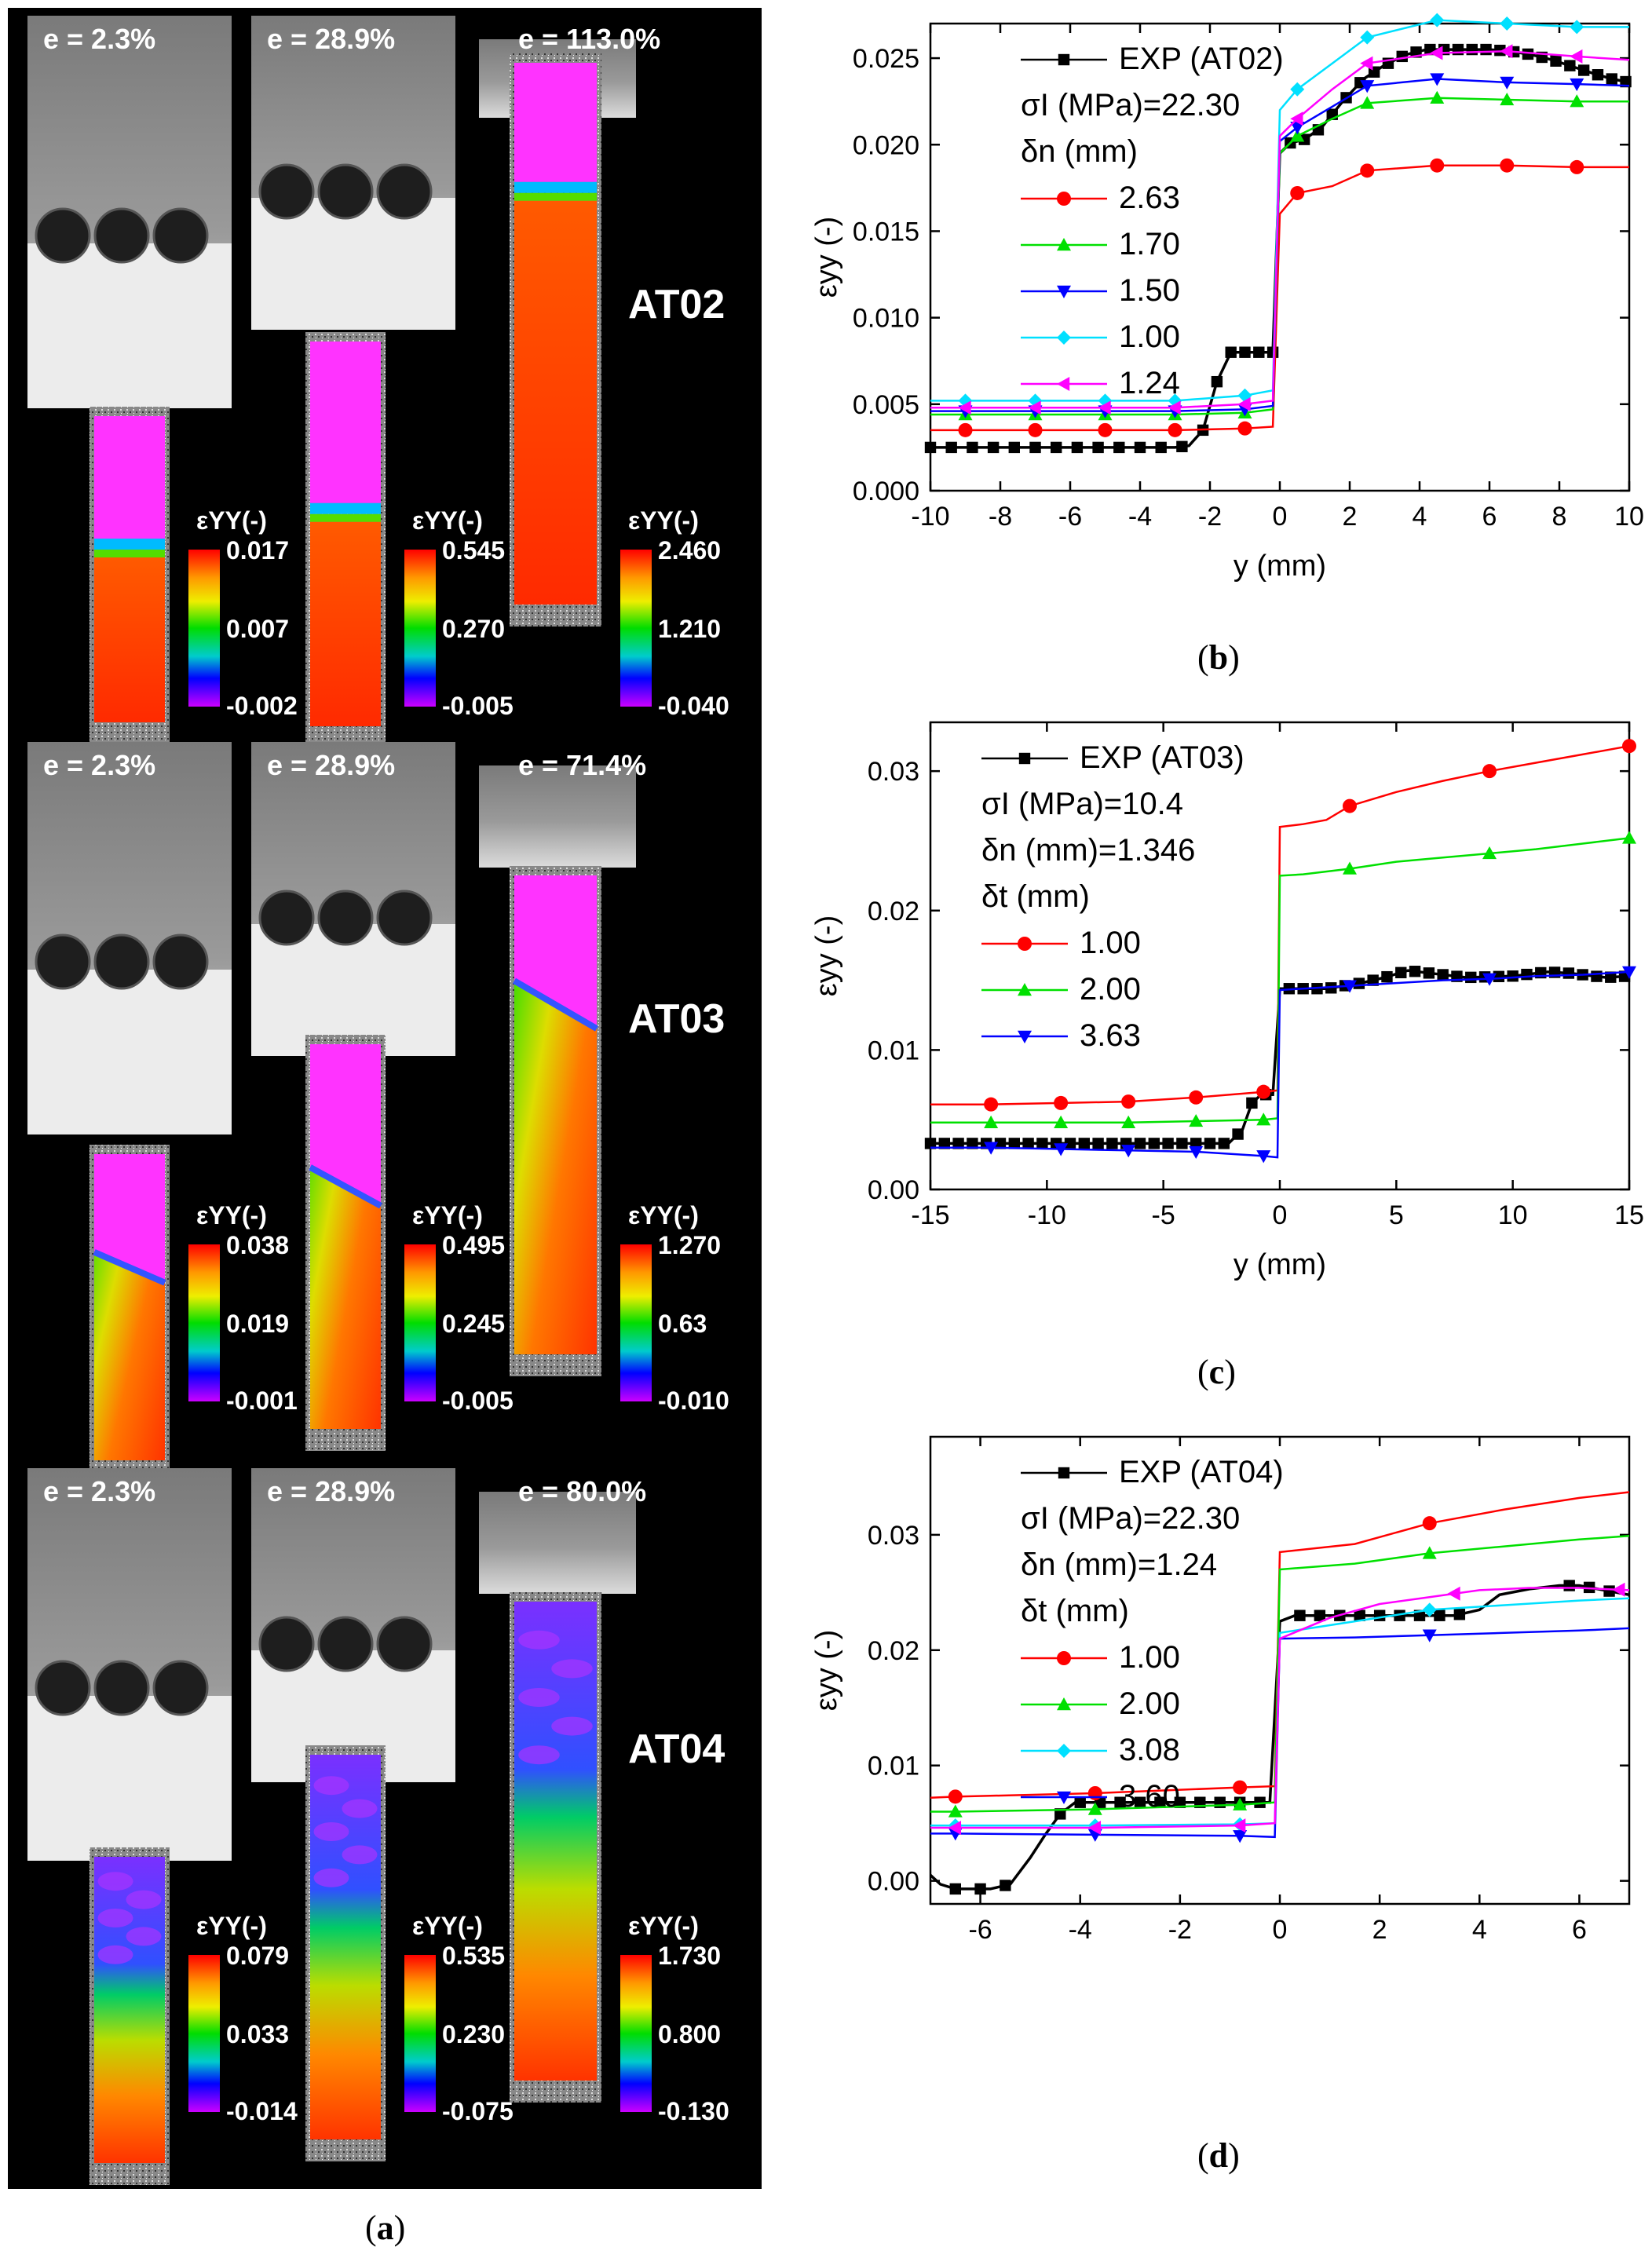 The height and width of the screenshot is (2258, 1652). Describe the element at coordinates (382, 1814) in the screenshot. I see `dic-cell: e = 28.9% εYY(-)0.535 0.230 -0.075` at that location.